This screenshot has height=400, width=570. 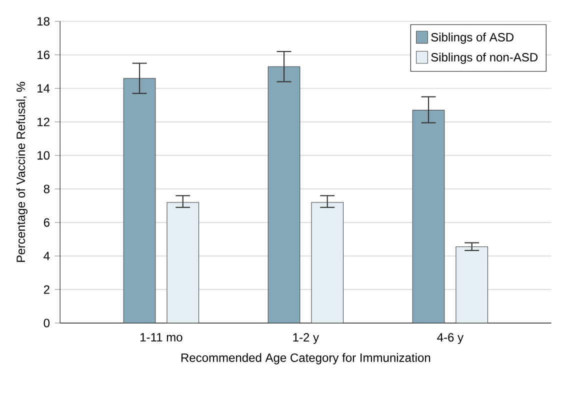 I want to click on y-tick-label: 0, so click(x=47, y=323).